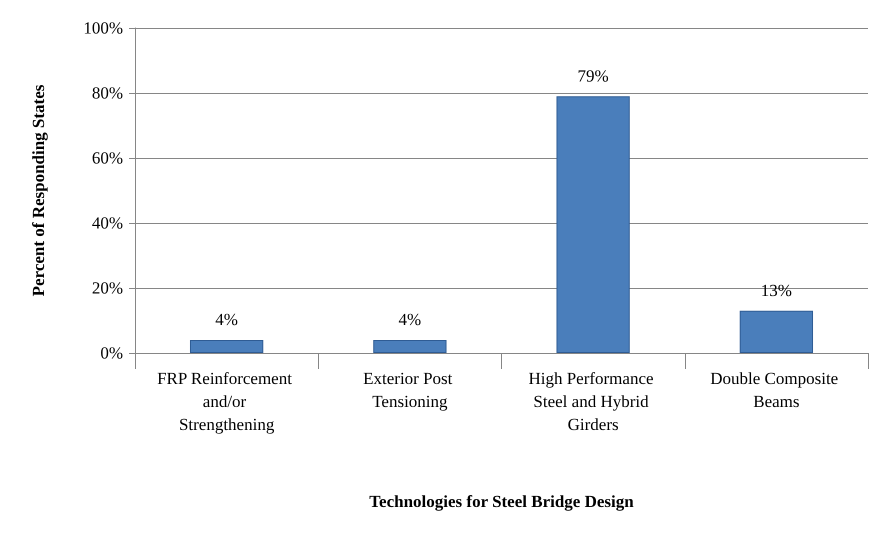 The image size is (894, 534). What do you see at coordinates (107, 223) in the screenshot?
I see `y-tick-label: 40%` at bounding box center [107, 223].